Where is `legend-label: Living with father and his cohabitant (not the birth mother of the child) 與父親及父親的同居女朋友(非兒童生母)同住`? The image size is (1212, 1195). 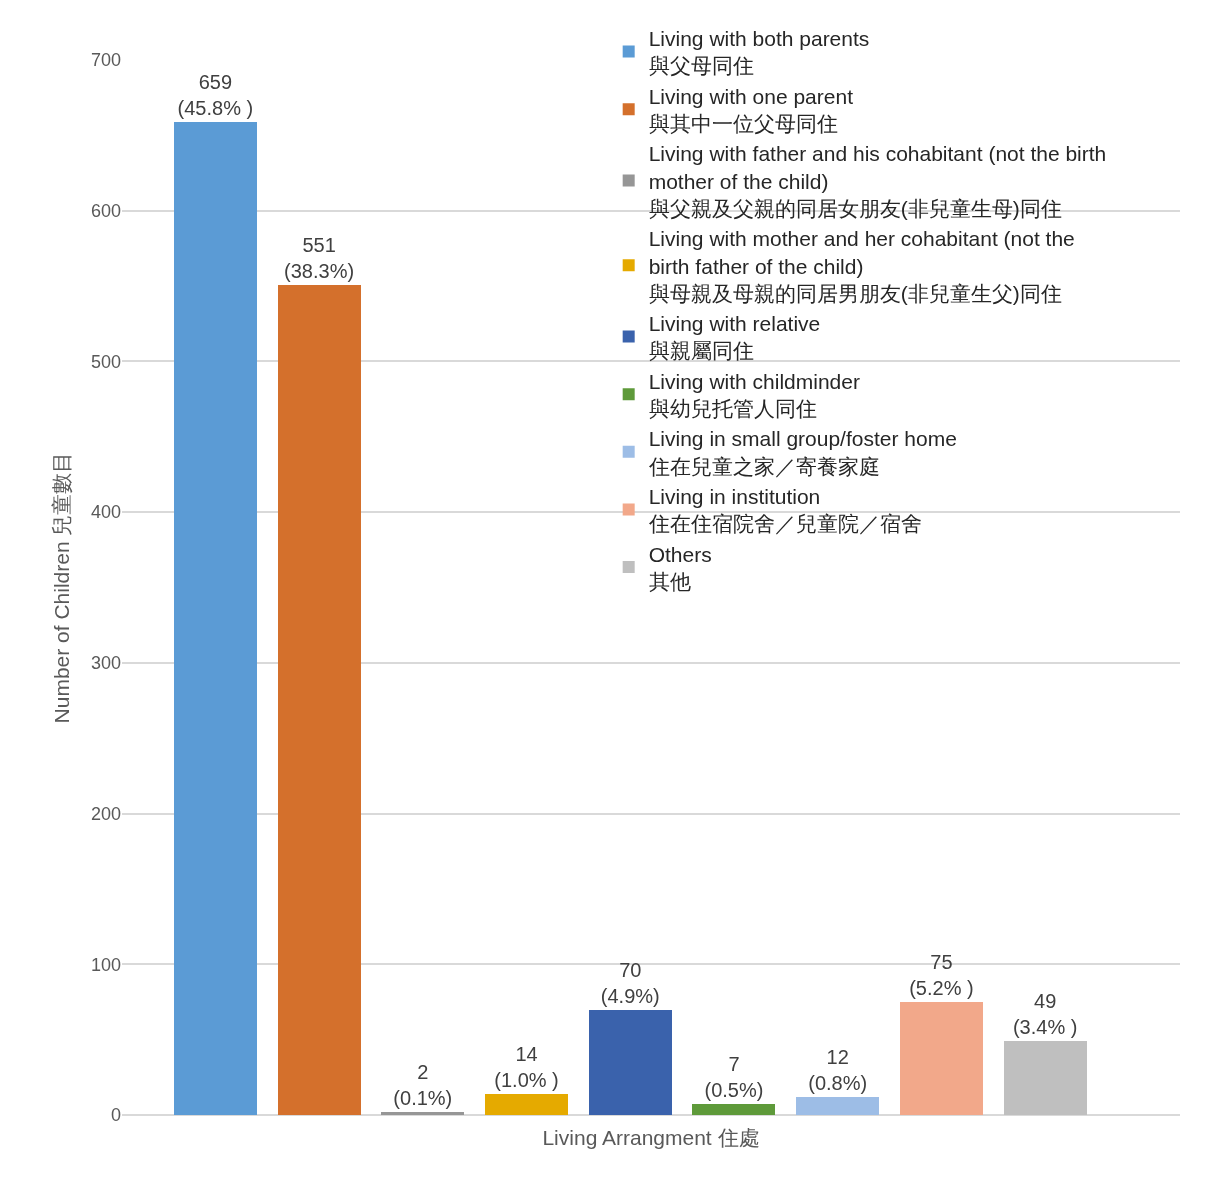
legend-label: Living with father and his cohabitant (not the birth mother of the child) 與父親及父親的同居女朋友(非兒童生母)同住 is located at coordinates (877, 181).